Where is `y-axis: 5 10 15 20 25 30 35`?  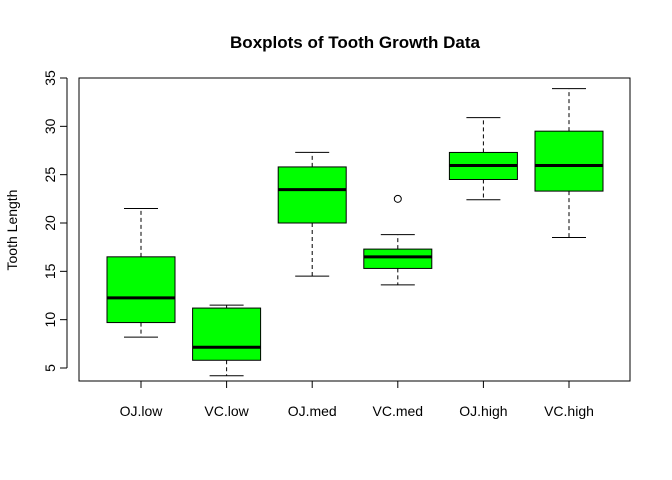
y-axis: 5 10 15 20 25 30 35 is located at coordinates (55, 221).